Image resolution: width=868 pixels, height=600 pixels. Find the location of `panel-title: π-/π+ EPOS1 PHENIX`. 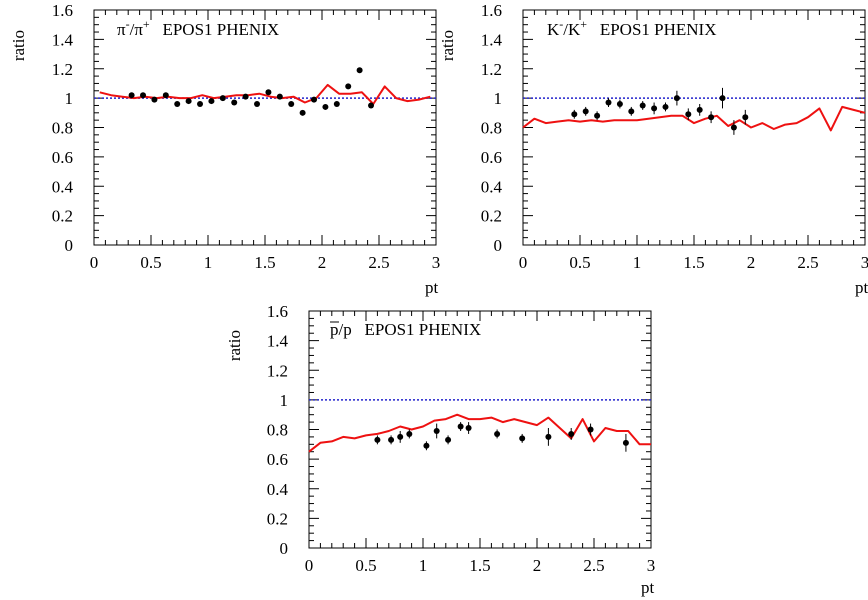

panel-title: π-/π+ EPOS1 PHENIX is located at coordinates (198, 28).